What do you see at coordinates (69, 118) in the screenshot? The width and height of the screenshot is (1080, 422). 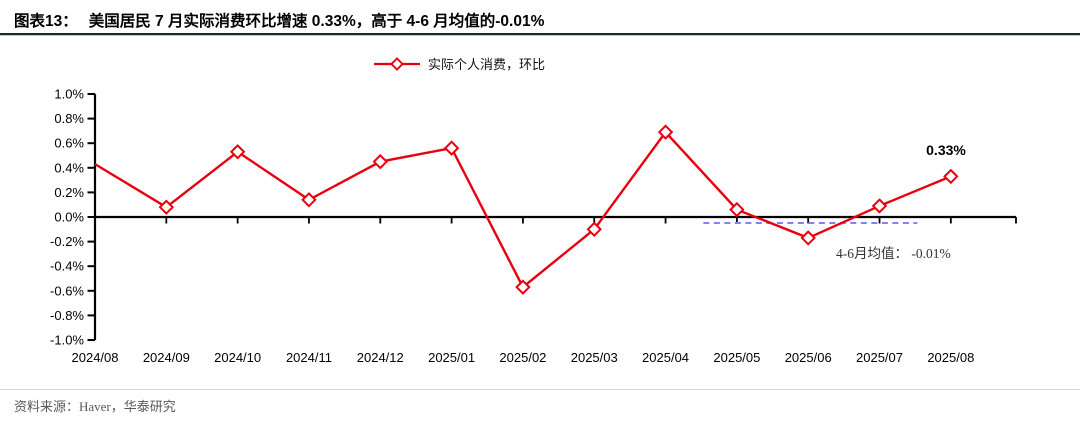 I see `y-axis-tick-label: 0.8%` at bounding box center [69, 118].